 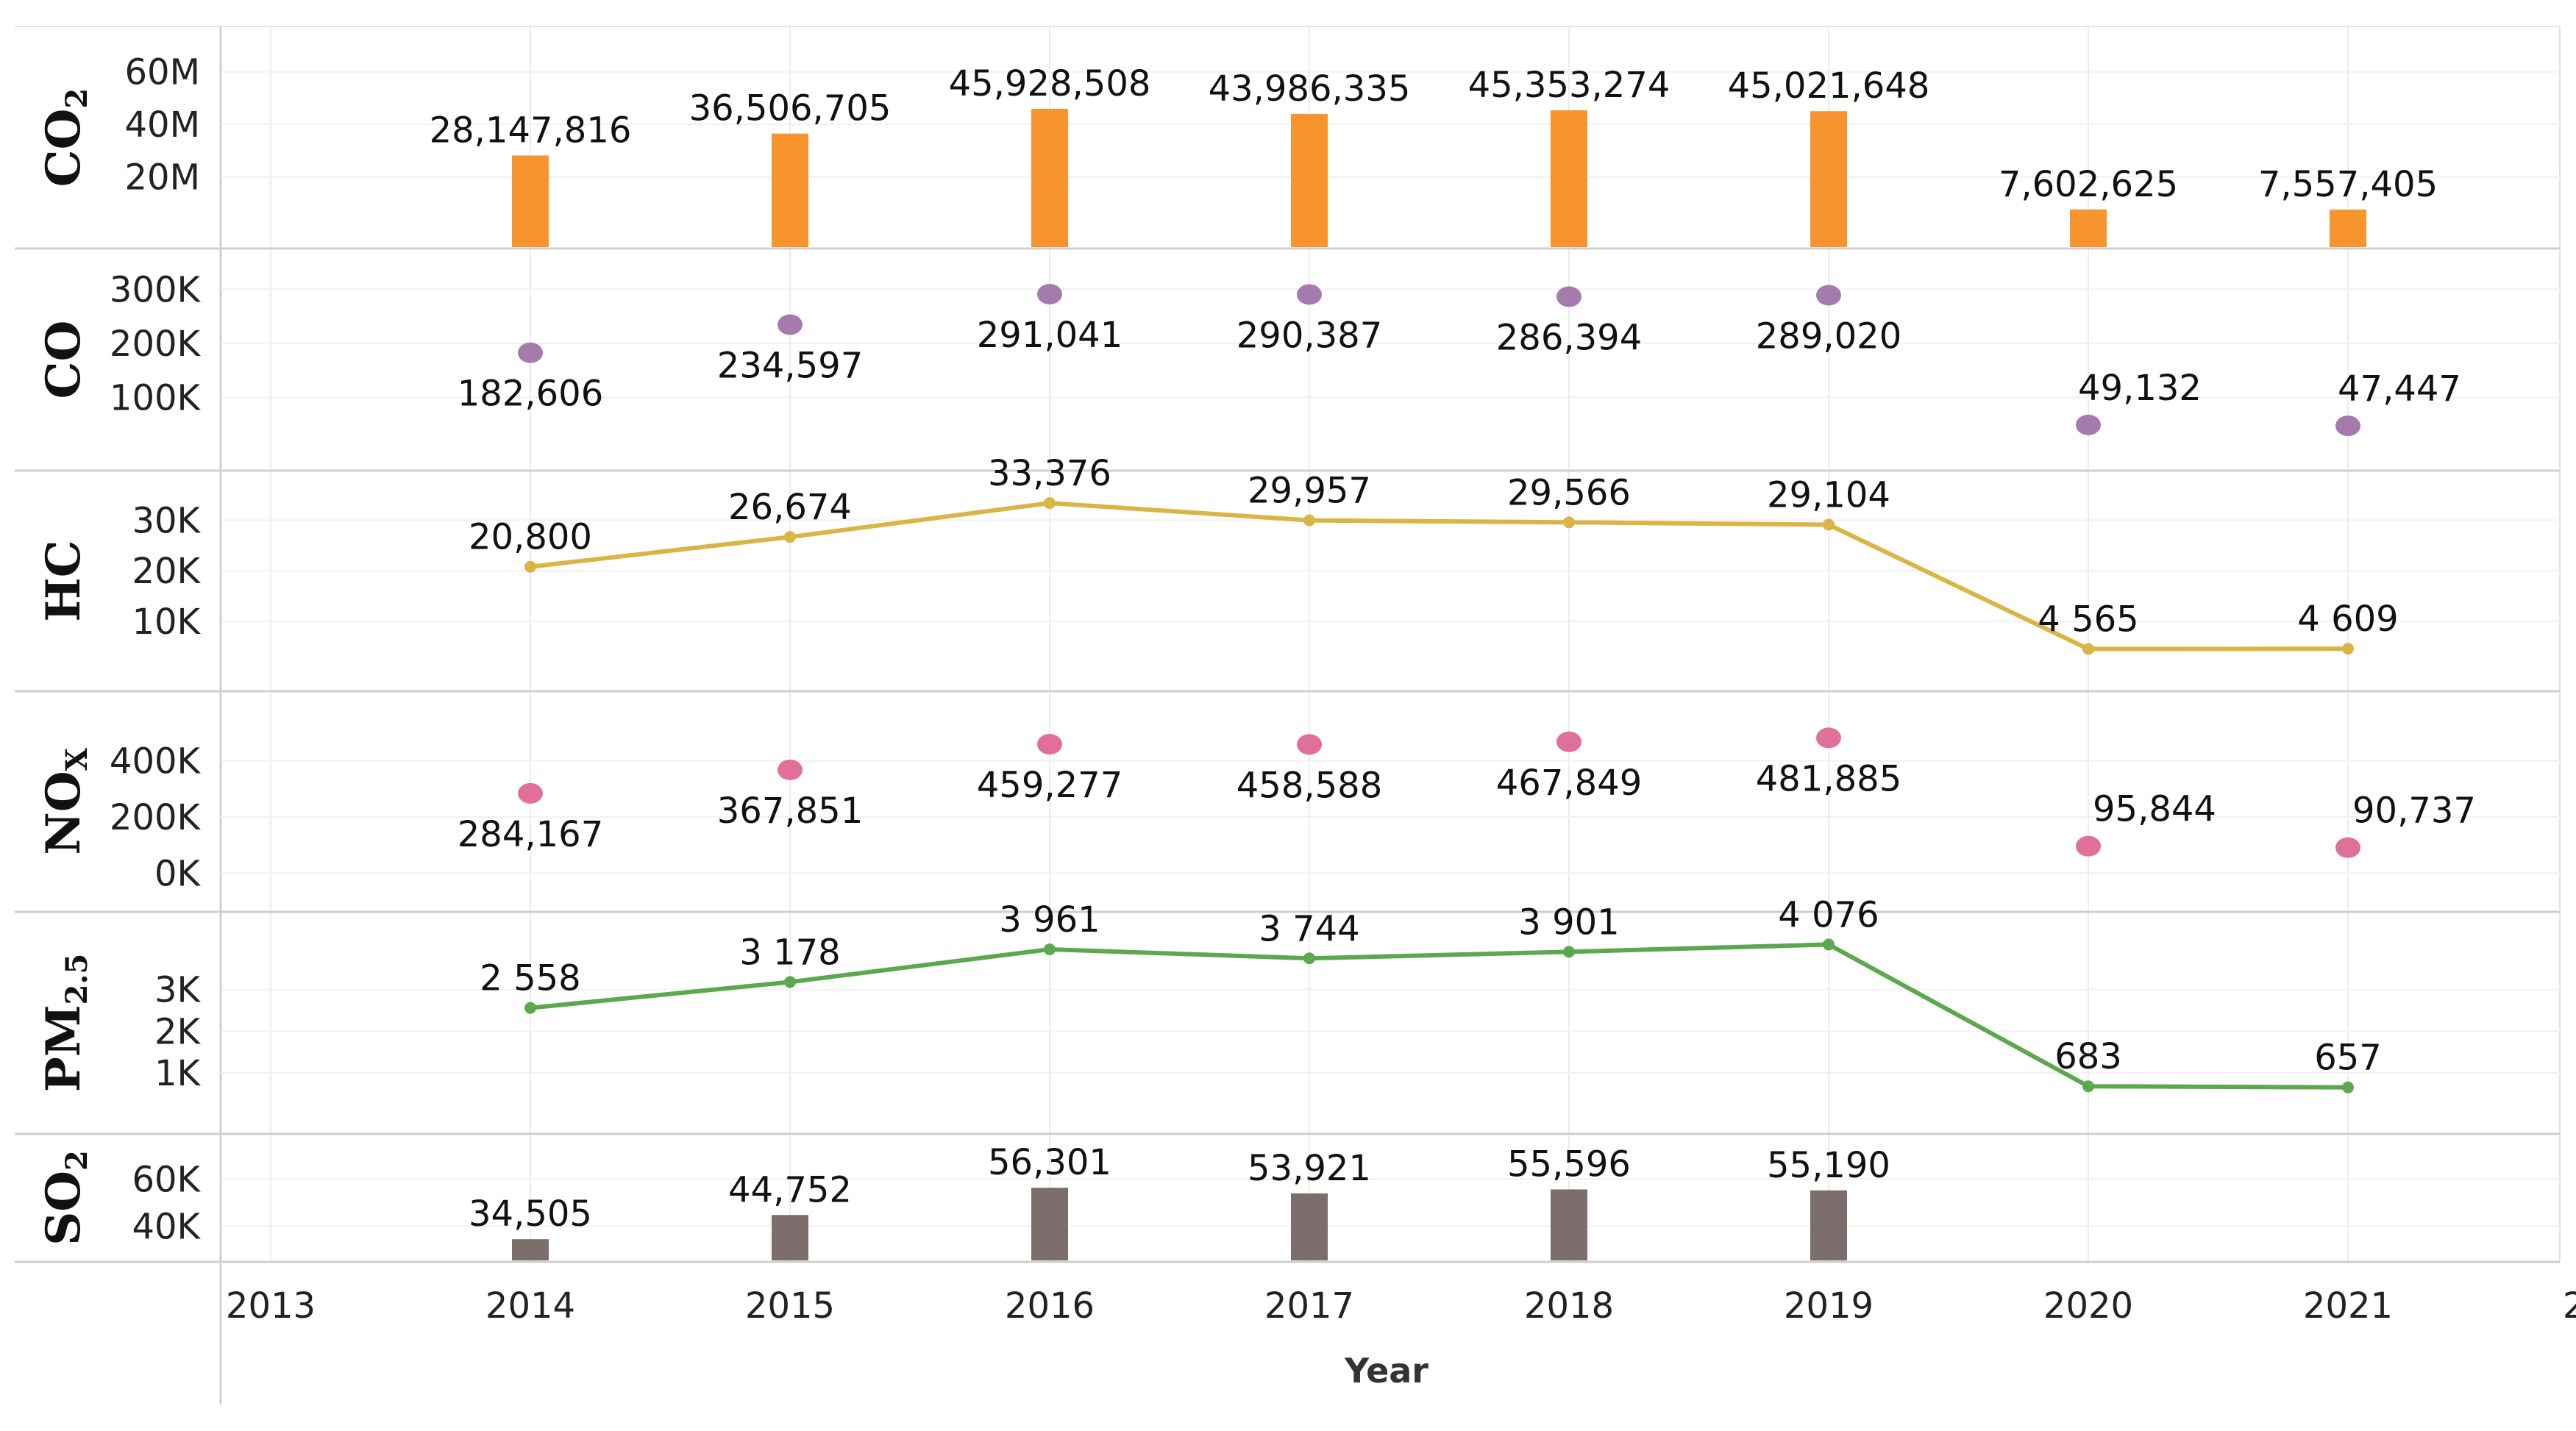 I want to click on scatter-point-nox-2016, so click(x=1049, y=744).